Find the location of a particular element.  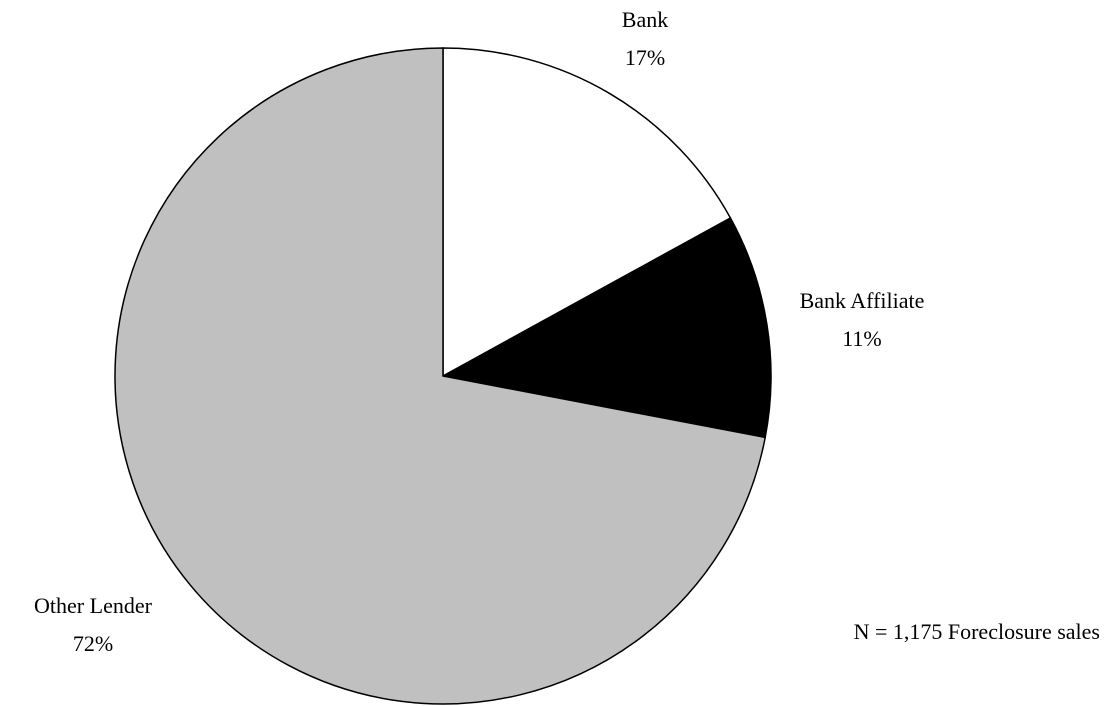

annotation: N = 1,175 Foreclosure sales is located at coordinates (977, 631).